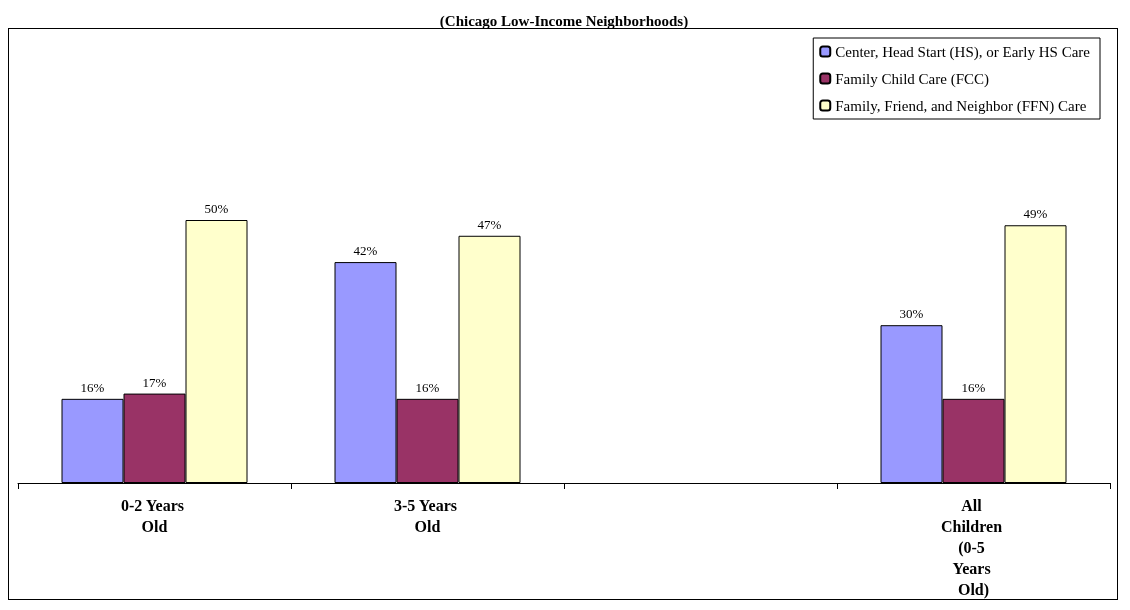 Image resolution: width=1130 pixels, height=610 pixels. I want to click on data-label: 30%, so click(911, 314).